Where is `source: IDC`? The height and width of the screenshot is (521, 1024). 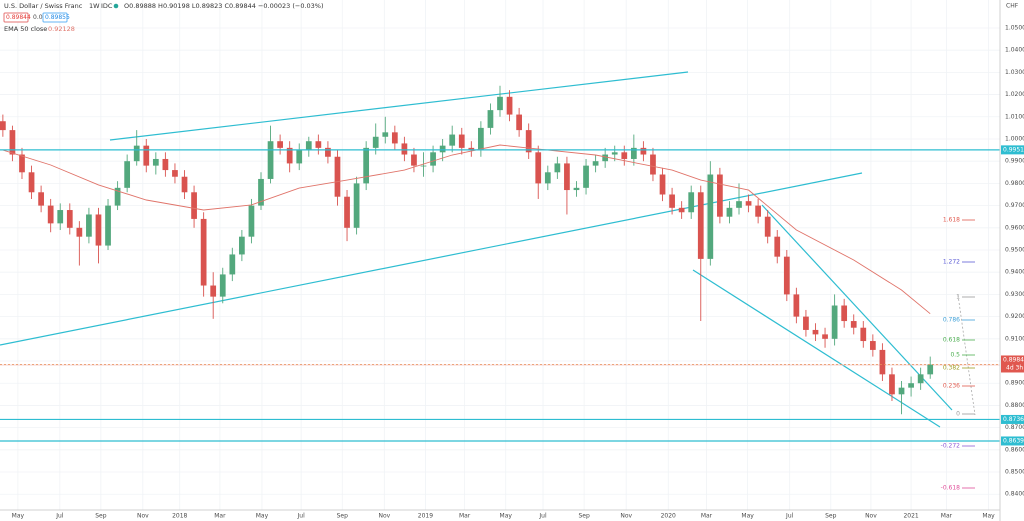
source: IDC is located at coordinates (107, 6).